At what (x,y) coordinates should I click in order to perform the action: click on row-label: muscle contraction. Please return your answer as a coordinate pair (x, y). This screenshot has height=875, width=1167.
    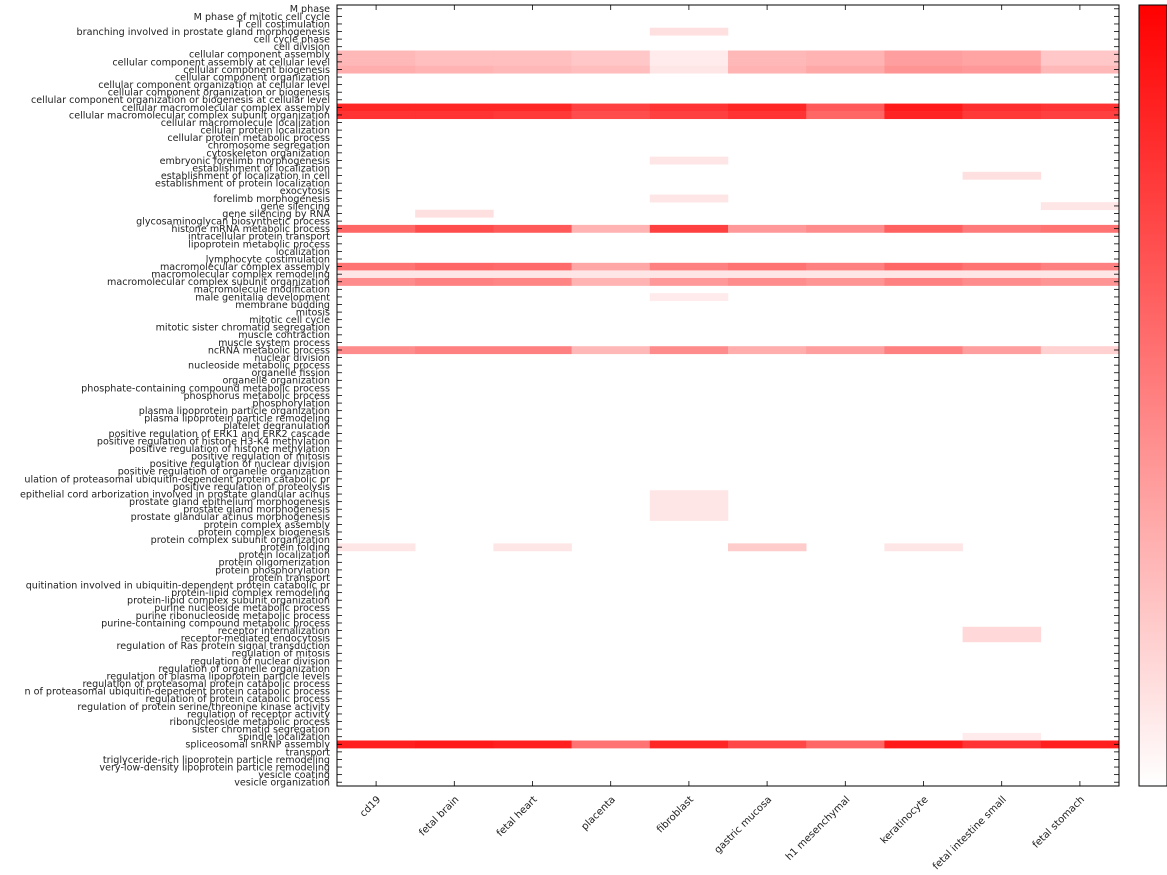
    Looking at the image, I should click on (284, 335).